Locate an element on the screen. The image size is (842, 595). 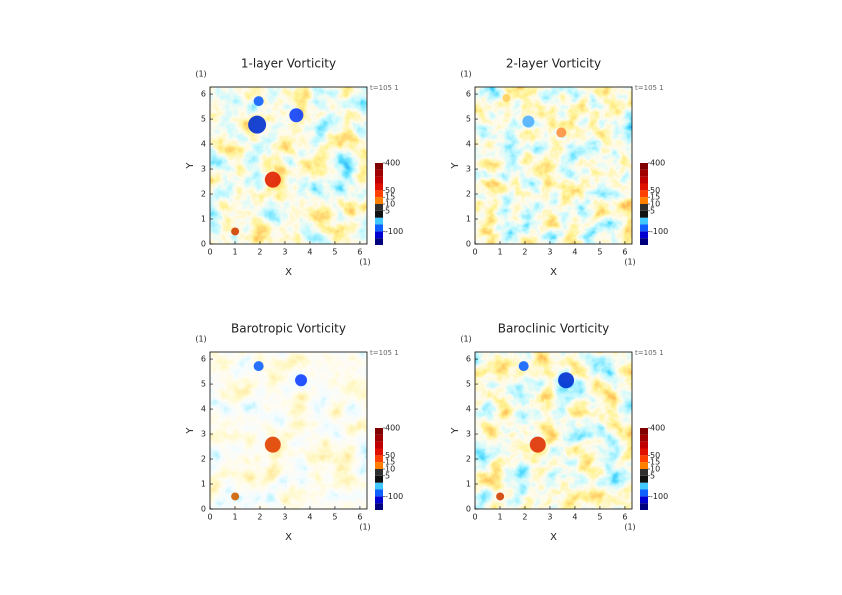
x-axis-label: X is located at coordinates (288, 272).